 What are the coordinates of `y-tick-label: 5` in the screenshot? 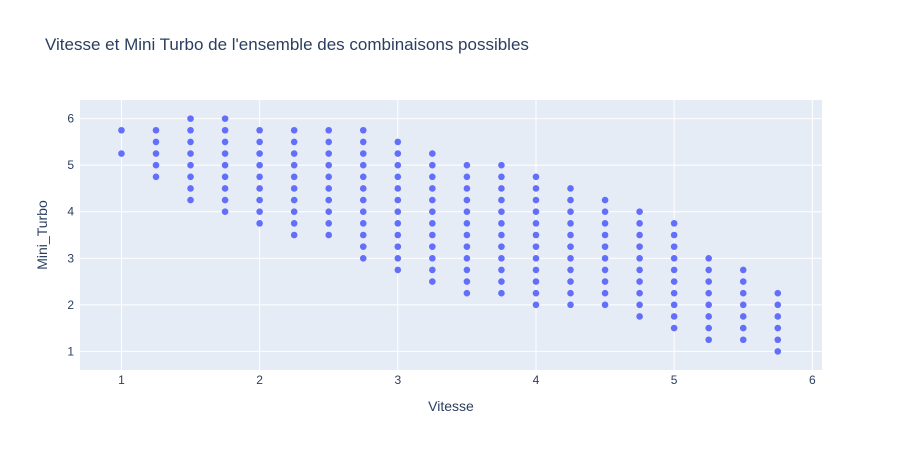 It's located at (70, 165).